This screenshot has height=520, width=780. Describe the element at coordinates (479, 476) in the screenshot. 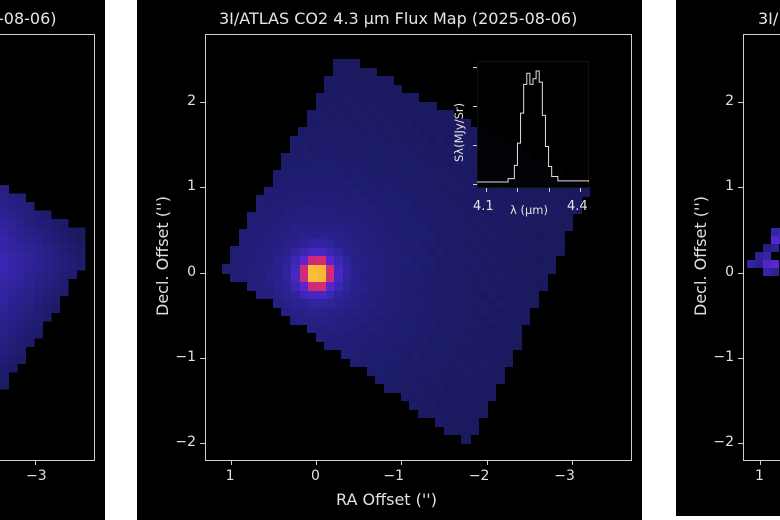

I see `x-tick-label: −2` at that location.